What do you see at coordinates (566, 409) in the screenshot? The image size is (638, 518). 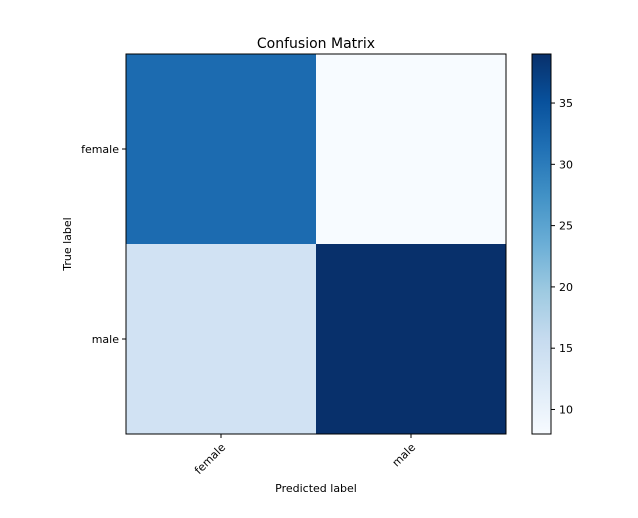 I see `colorbar-tick-label: 10` at bounding box center [566, 409].